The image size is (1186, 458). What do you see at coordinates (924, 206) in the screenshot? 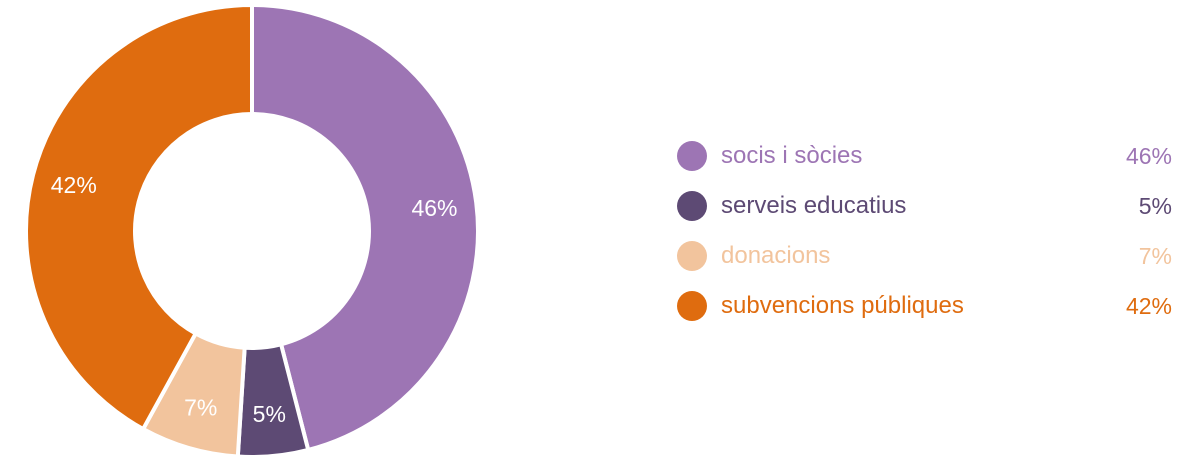
I see `legend-item-serveis: serveis educatius 5%` at bounding box center [924, 206].